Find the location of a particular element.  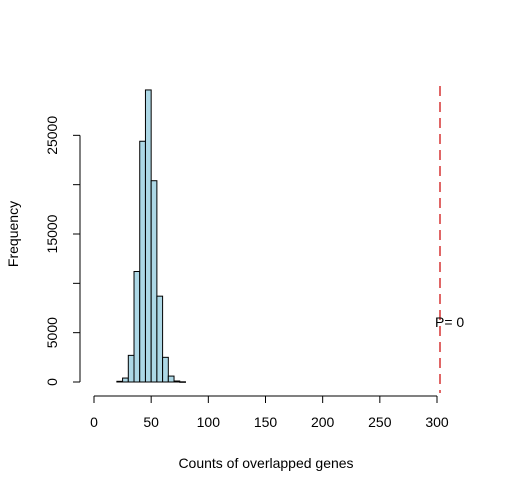

x-tick-label: 50 is located at coordinates (151, 422).